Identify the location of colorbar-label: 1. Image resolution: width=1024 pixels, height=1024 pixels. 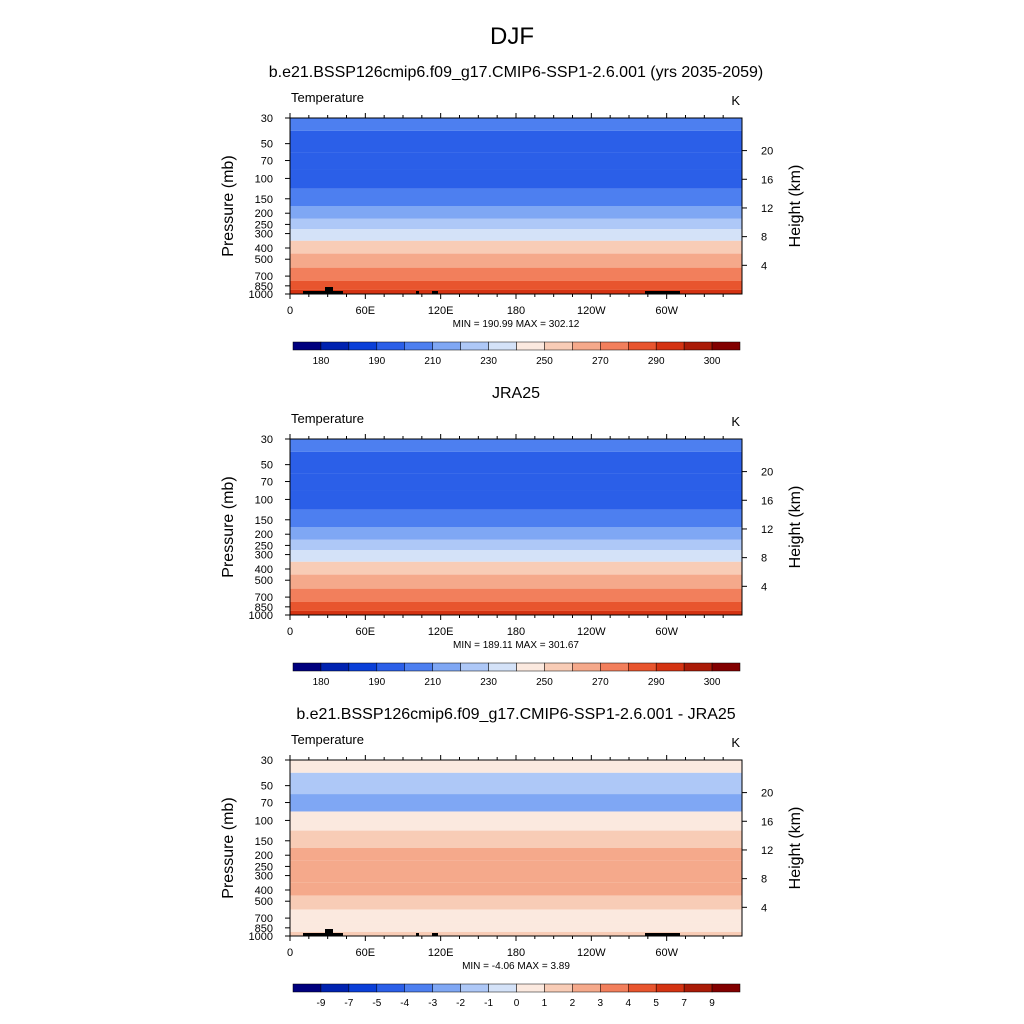
(545, 1003).